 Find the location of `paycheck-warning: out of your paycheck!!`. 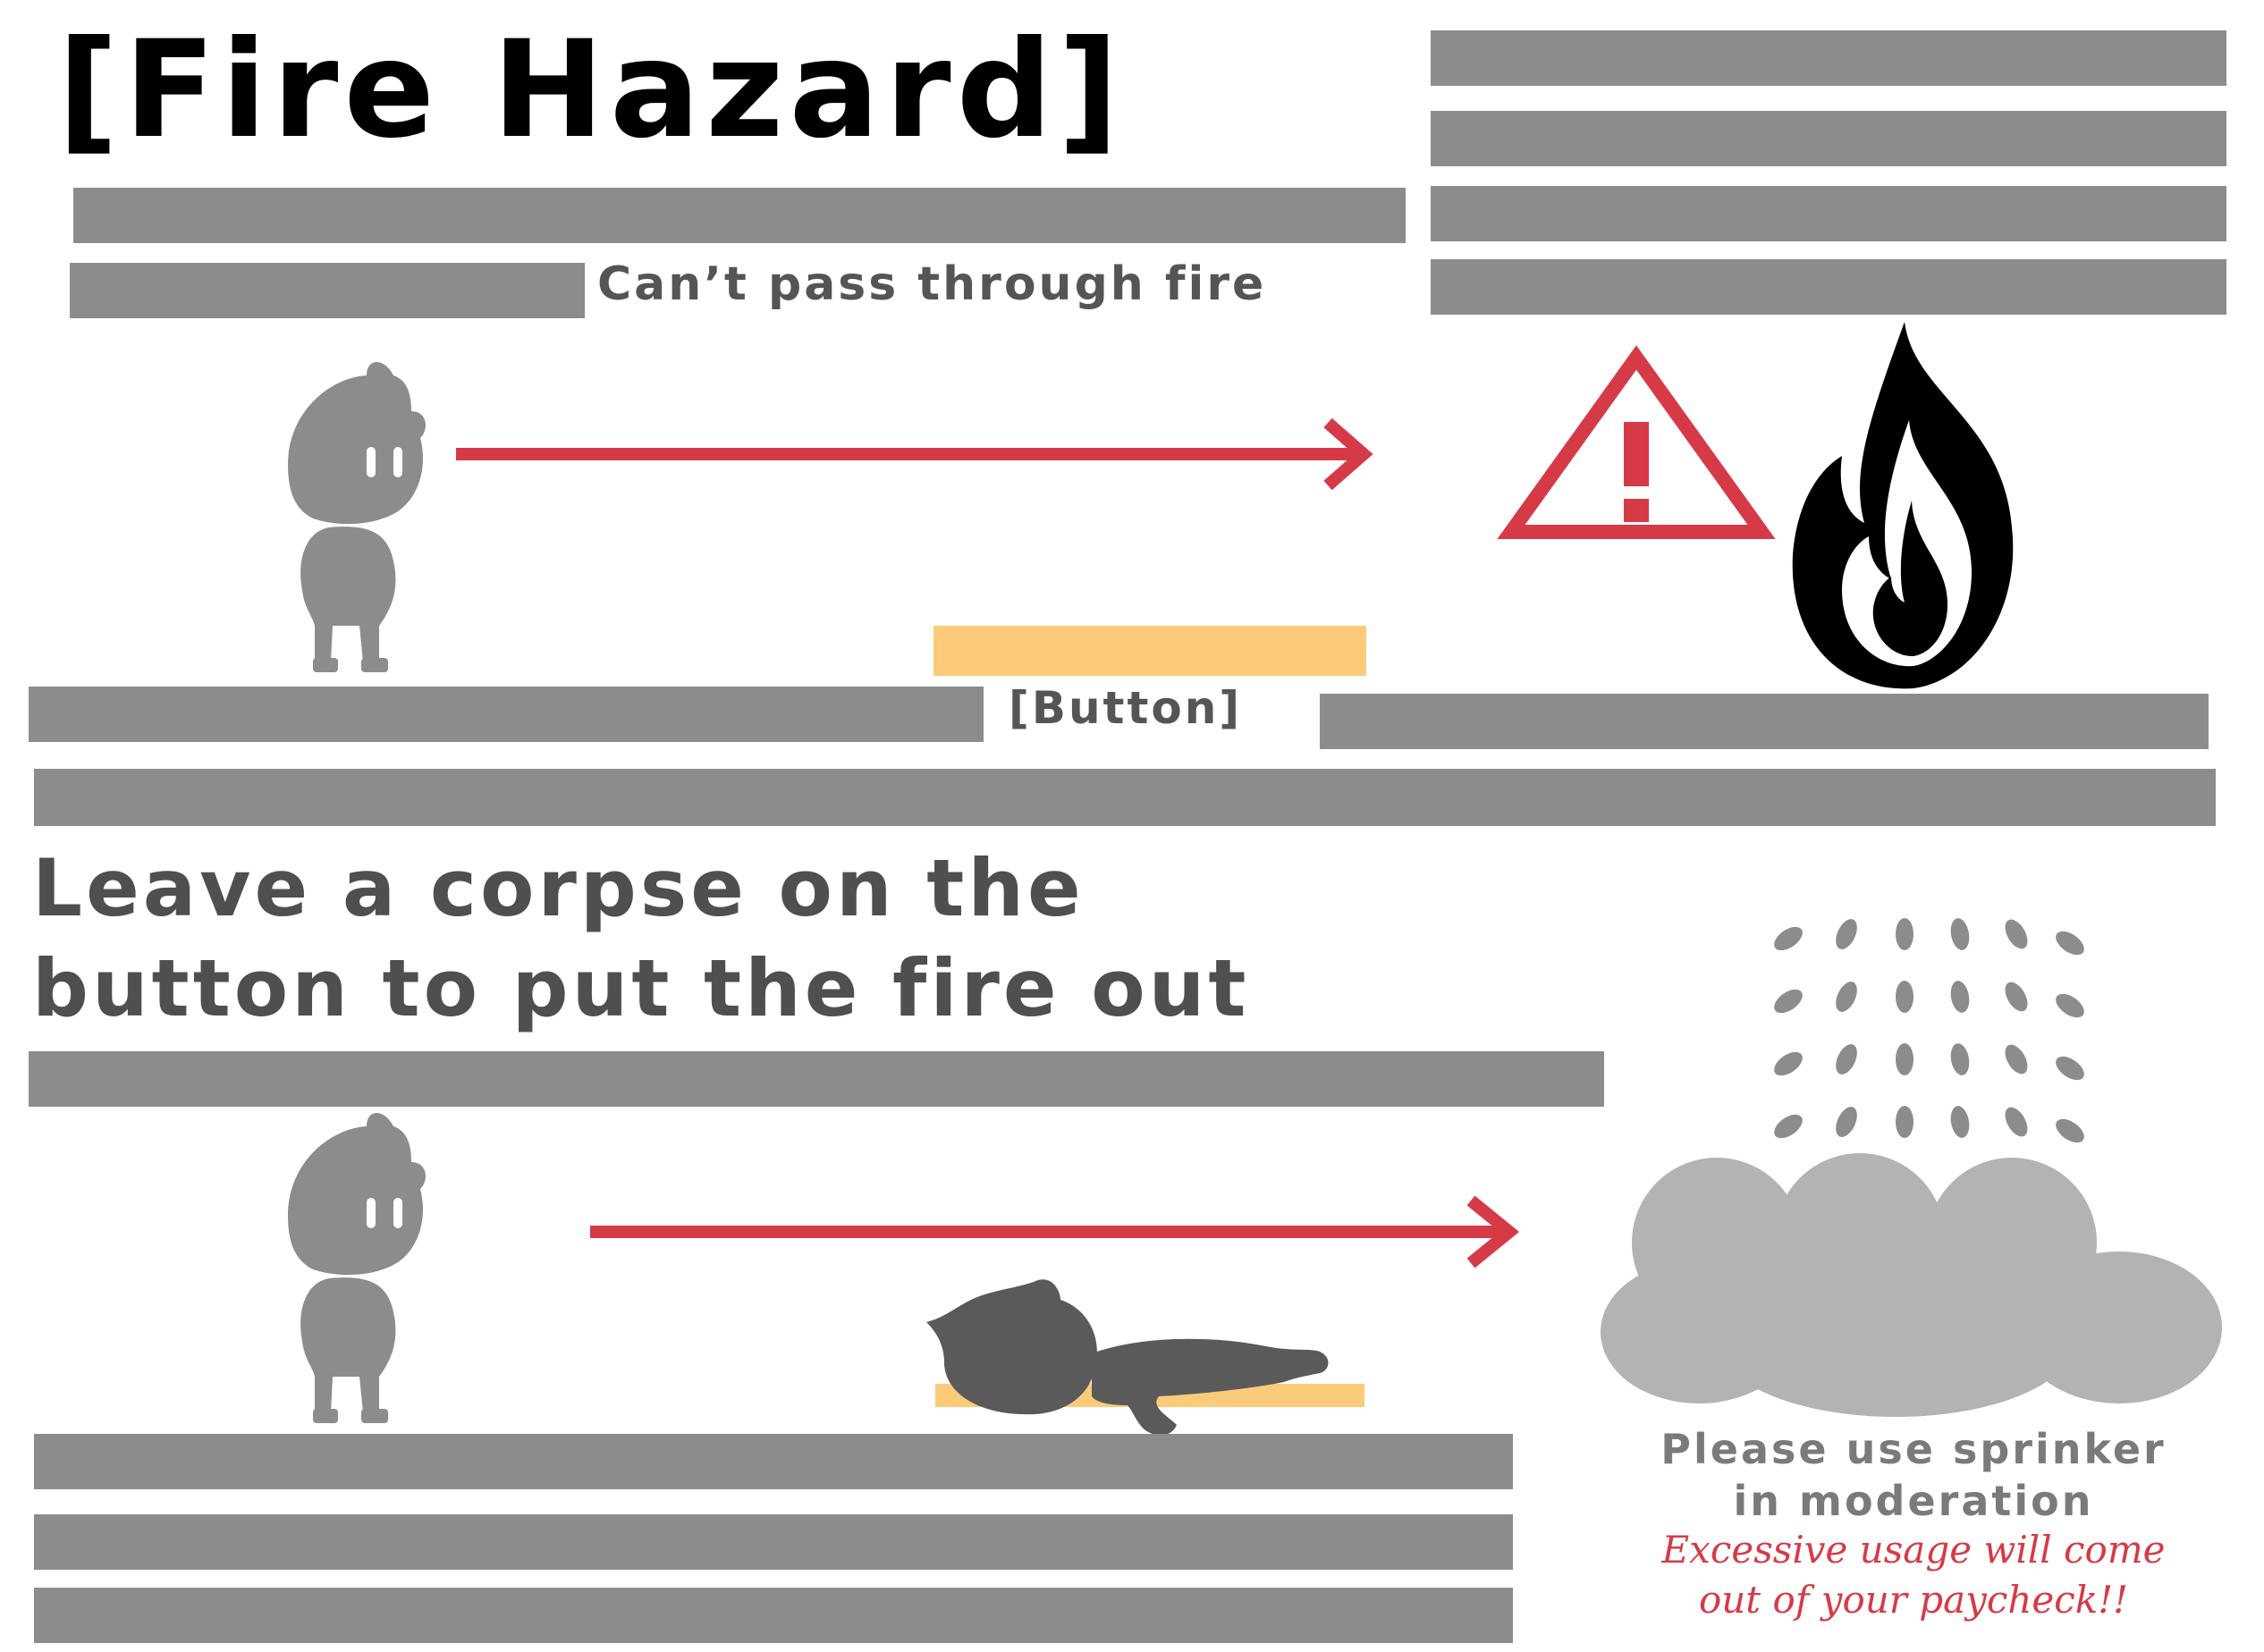

paycheck-warning: out of your paycheck!! is located at coordinates (1913, 1600).